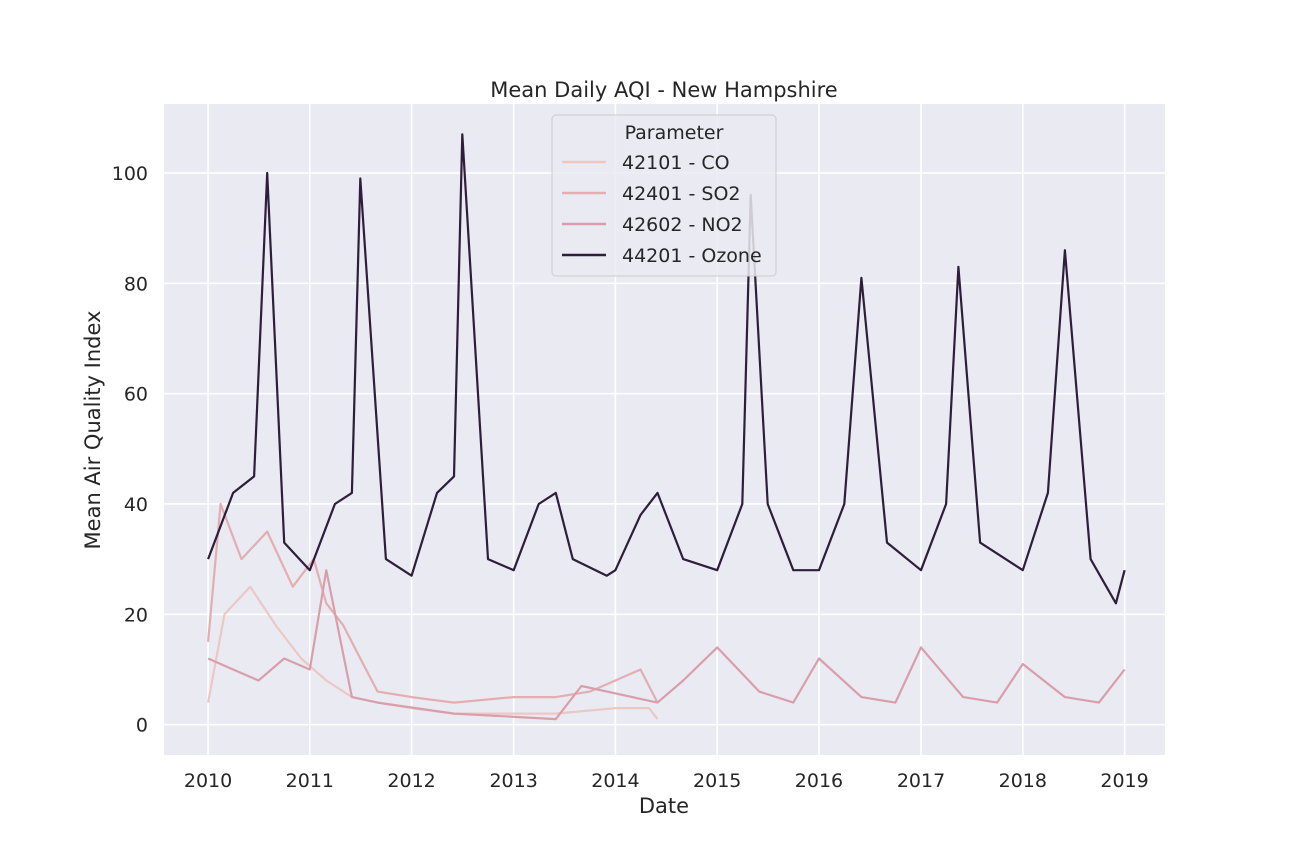 Image resolution: width=1296 pixels, height=864 pixels. Describe the element at coordinates (663, 90) in the screenshot. I see `chart-title: Mean Daily AQI - New Hampshire` at that location.